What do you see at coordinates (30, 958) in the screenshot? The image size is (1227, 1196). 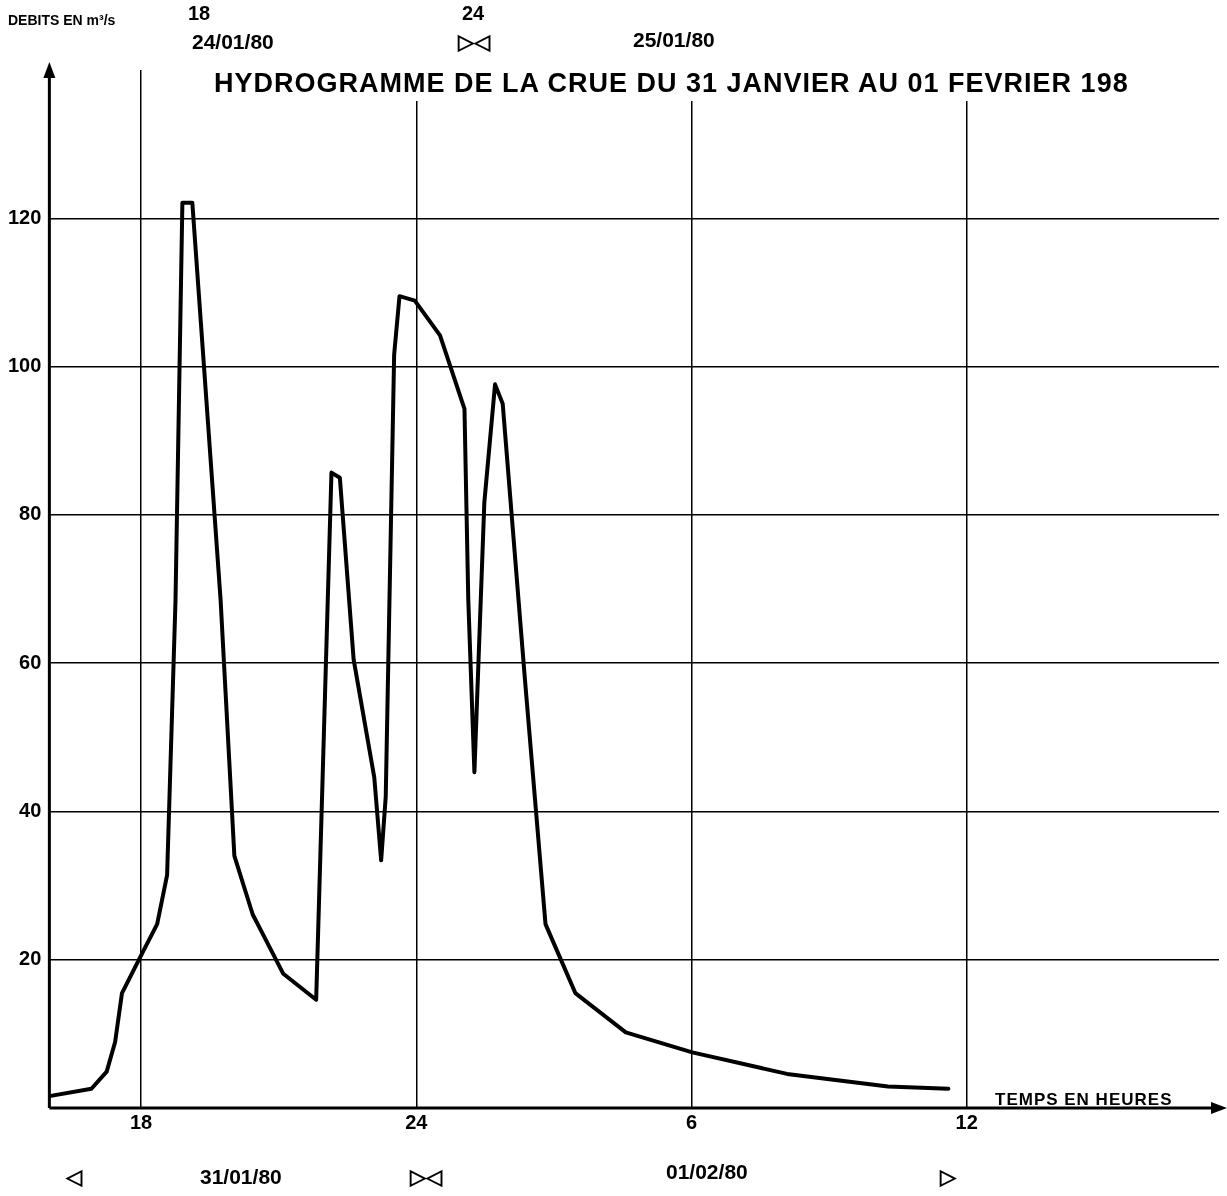 I see `y-tick-label: 20` at bounding box center [30, 958].